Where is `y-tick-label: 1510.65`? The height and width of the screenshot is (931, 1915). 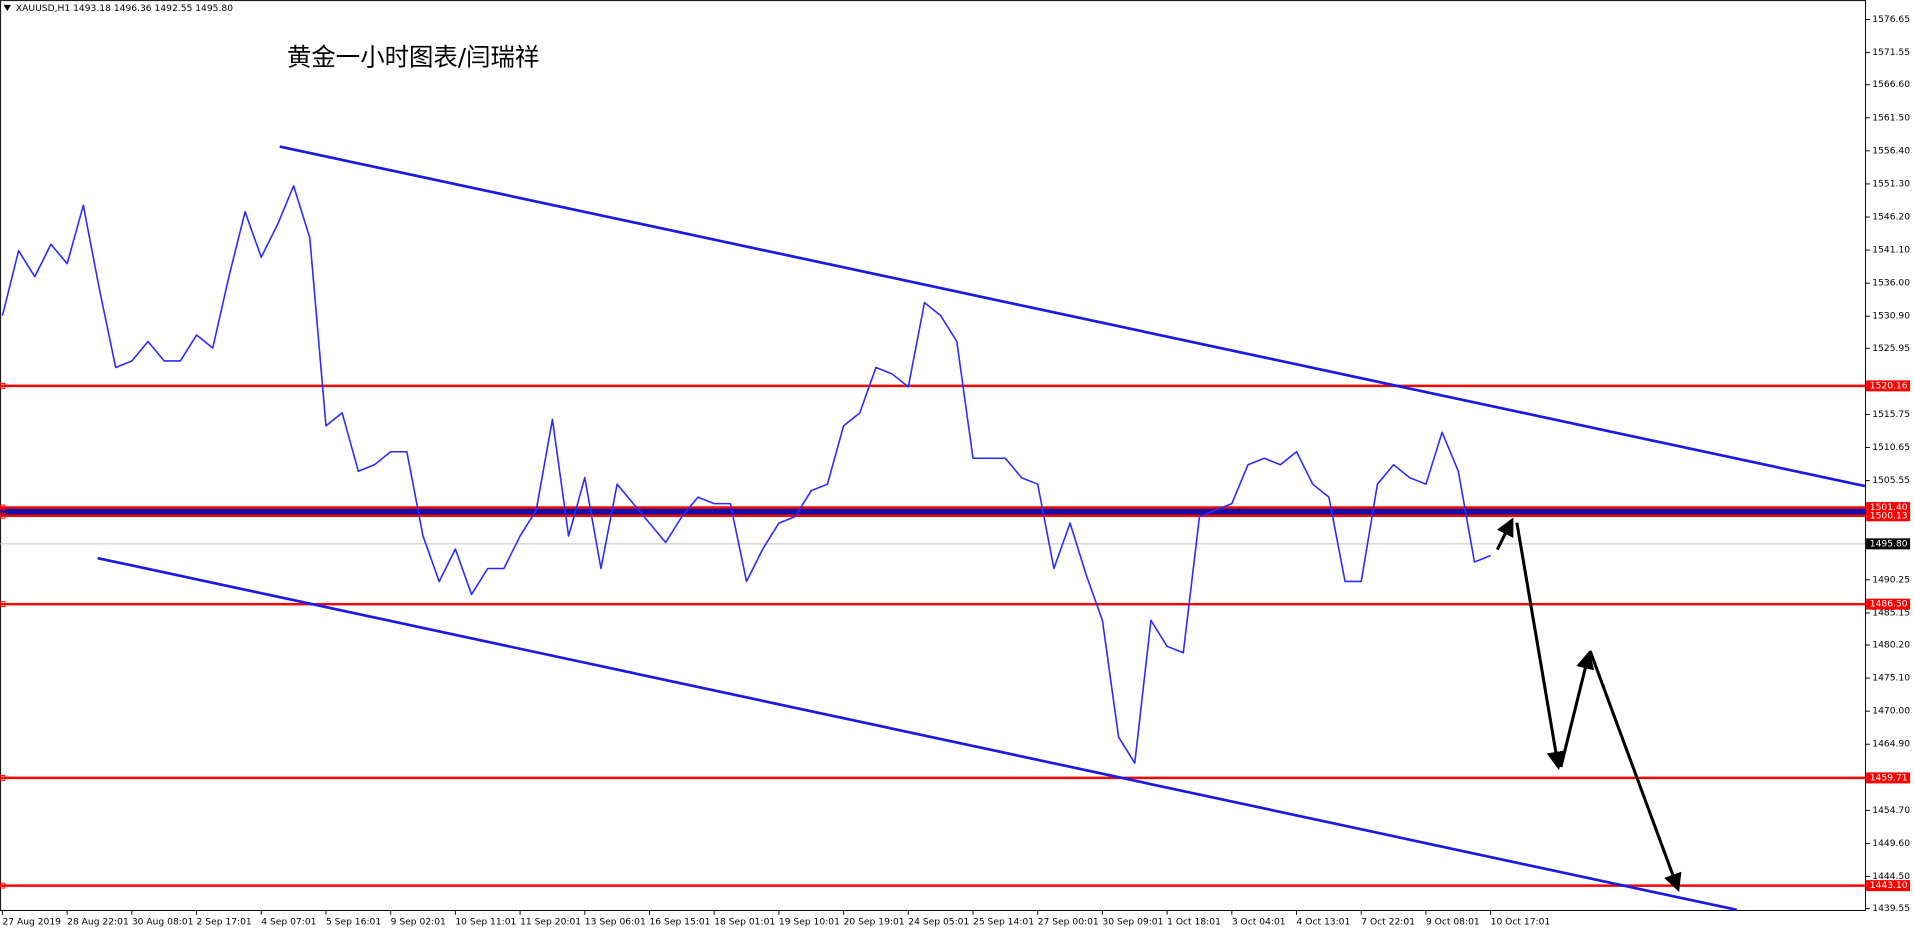 y-tick-label: 1510.65 is located at coordinates (1891, 448).